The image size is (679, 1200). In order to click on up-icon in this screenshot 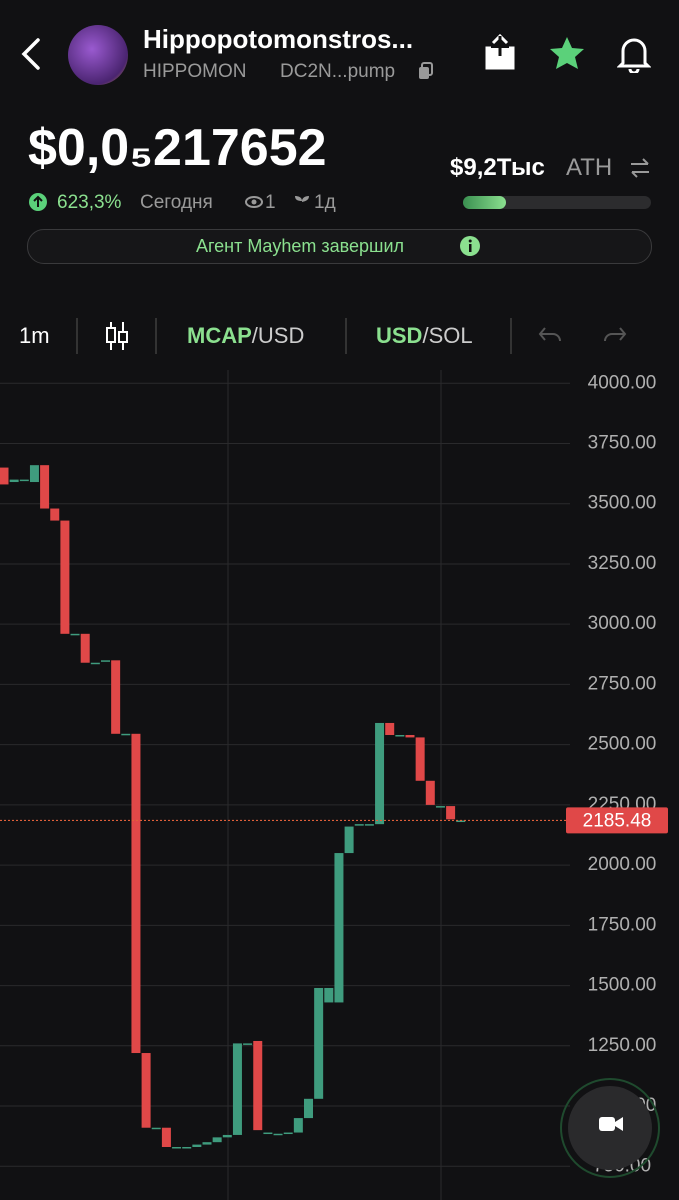, I will do `click(38, 202)`.